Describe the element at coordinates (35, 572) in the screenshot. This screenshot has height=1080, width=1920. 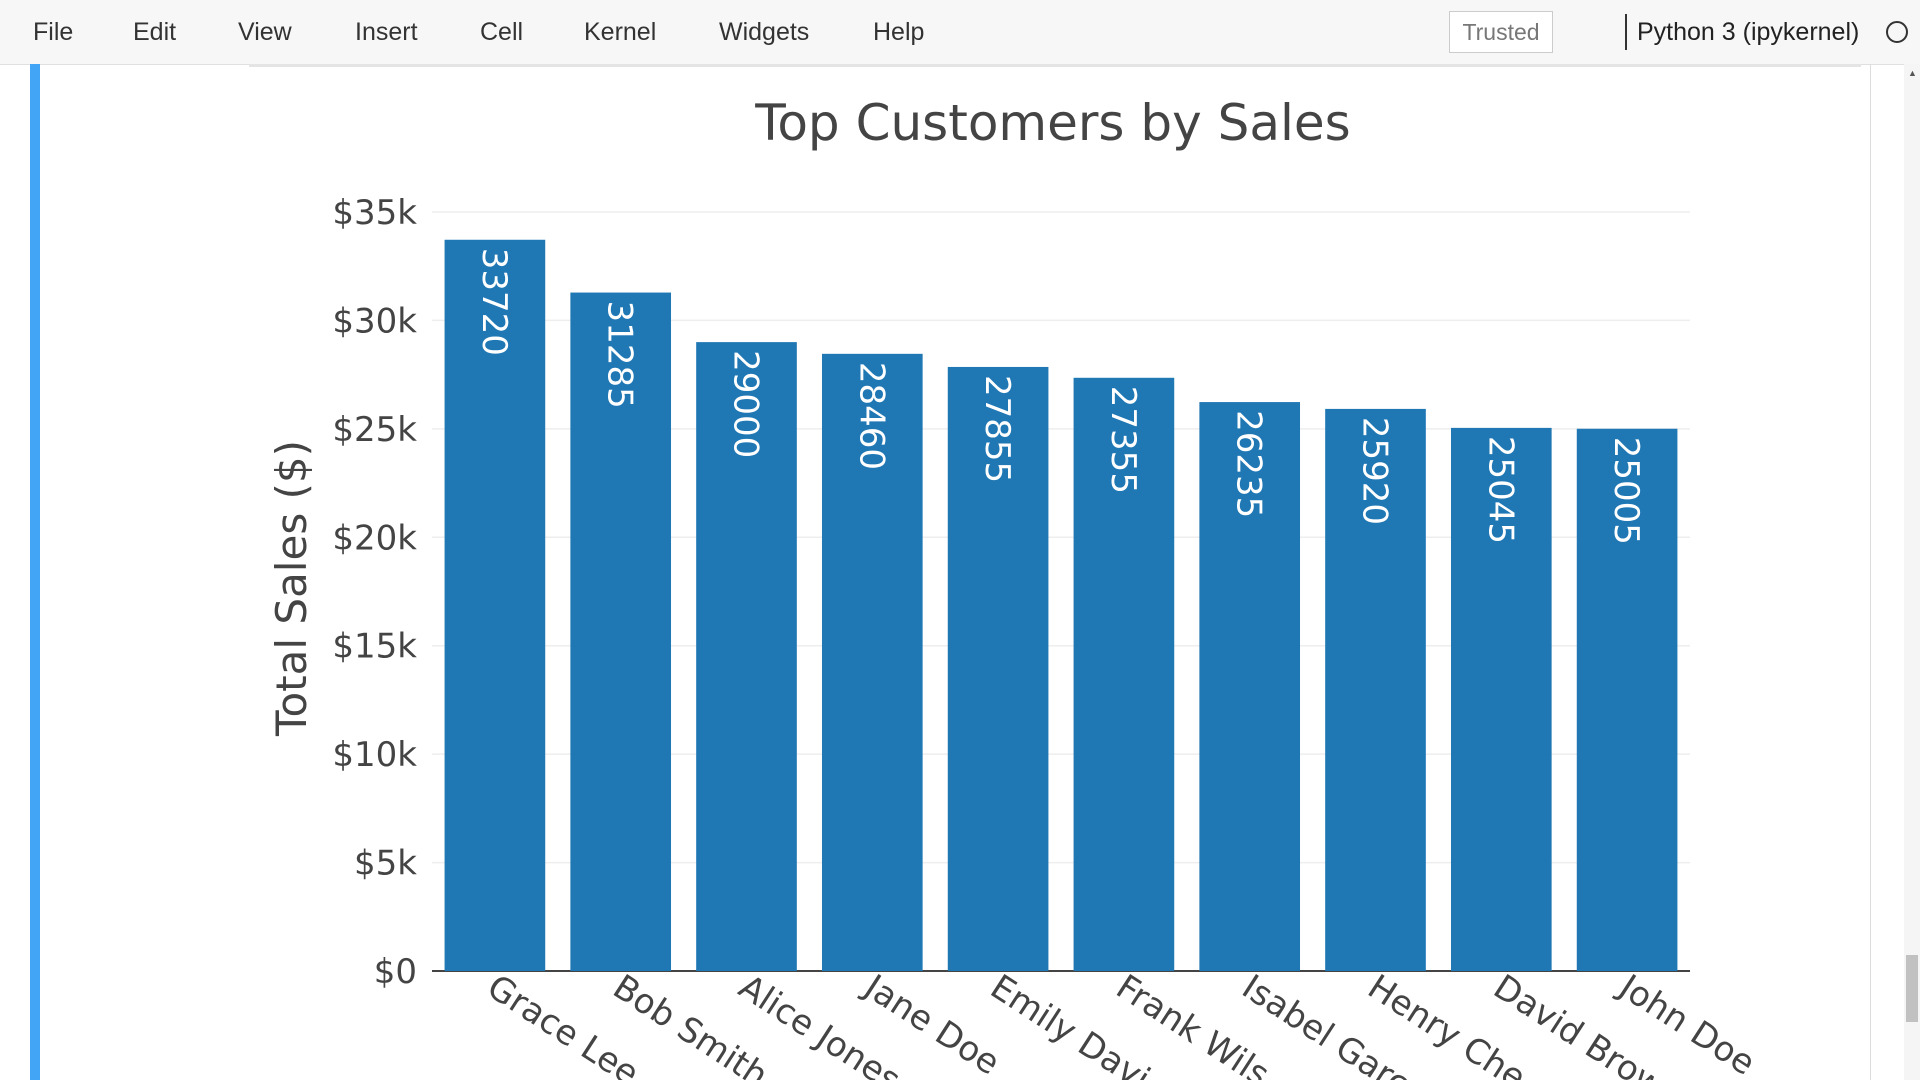
I see `selected-cell-indicator` at that location.